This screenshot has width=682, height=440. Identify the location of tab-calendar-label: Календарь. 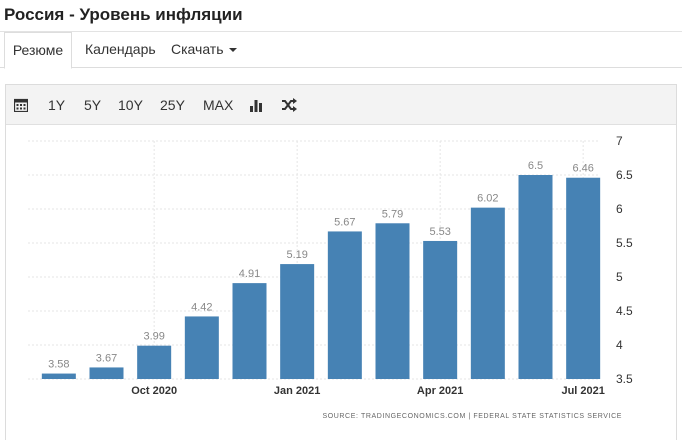
(120, 49).